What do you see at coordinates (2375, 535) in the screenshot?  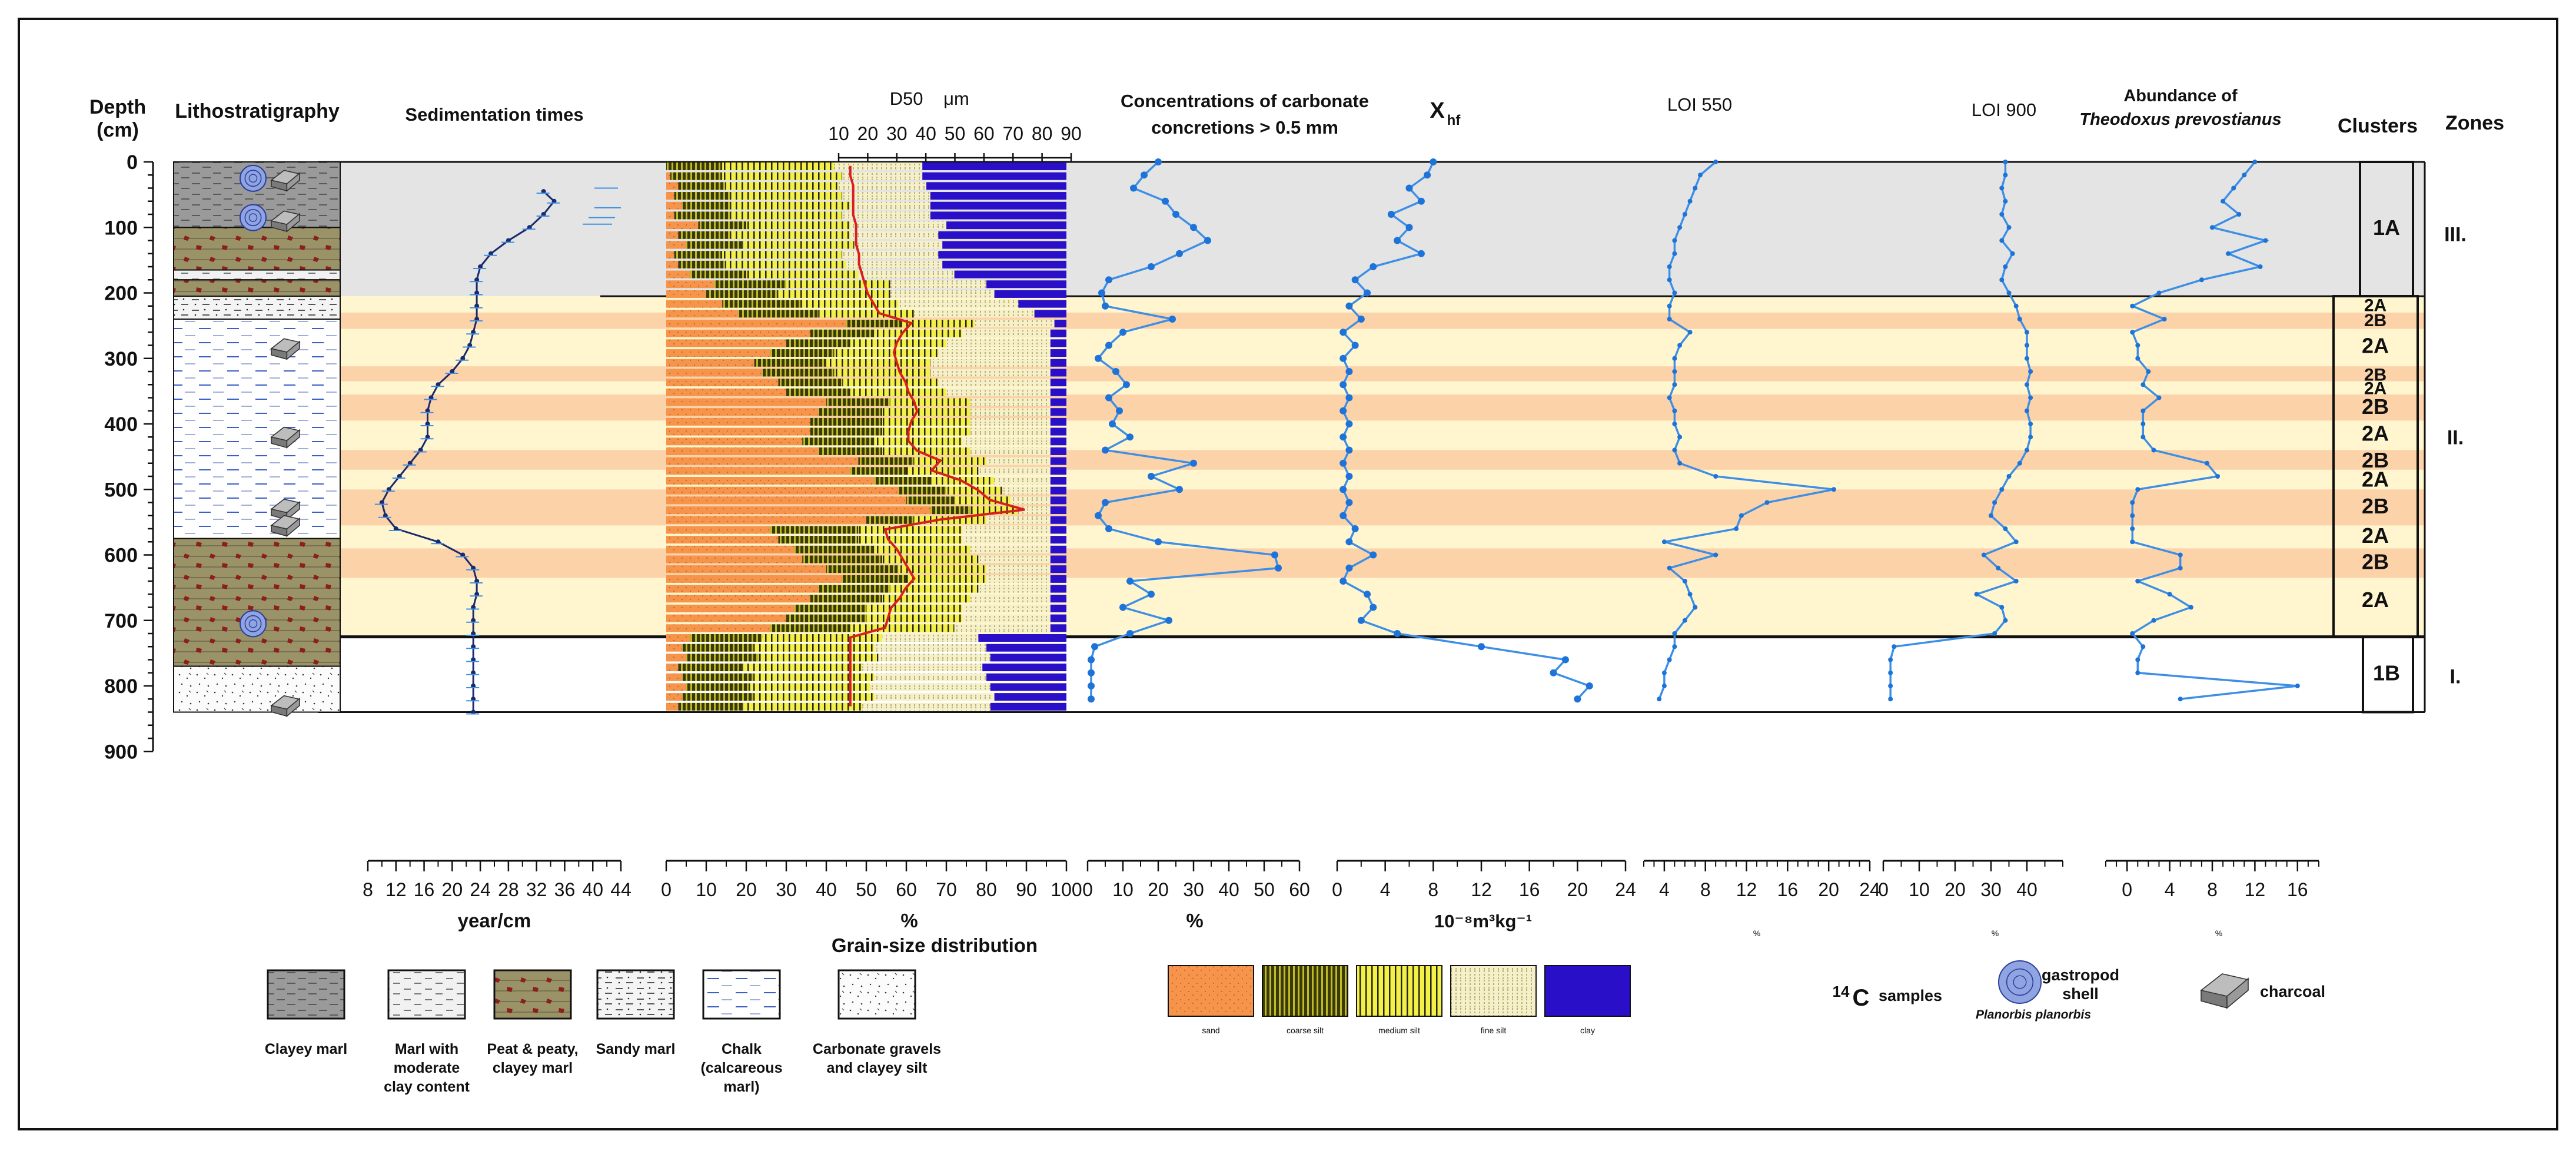 I see `cluster-label: 2A` at bounding box center [2375, 535].